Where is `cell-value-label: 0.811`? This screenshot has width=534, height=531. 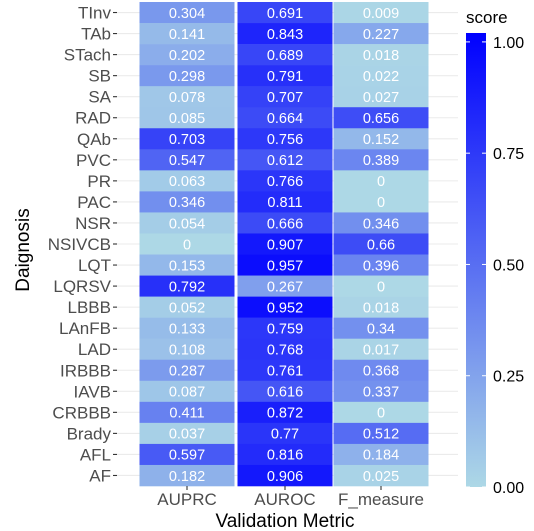 cell-value-label: 0.811 is located at coordinates (284, 203).